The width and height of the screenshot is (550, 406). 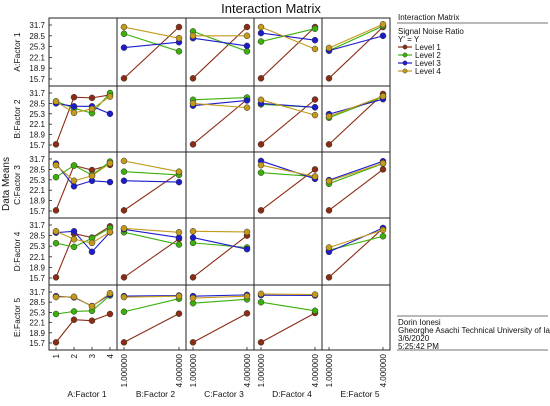 What do you see at coordinates (37, 124) in the screenshot?
I see `y-tick-label: 22.1` at bounding box center [37, 124].